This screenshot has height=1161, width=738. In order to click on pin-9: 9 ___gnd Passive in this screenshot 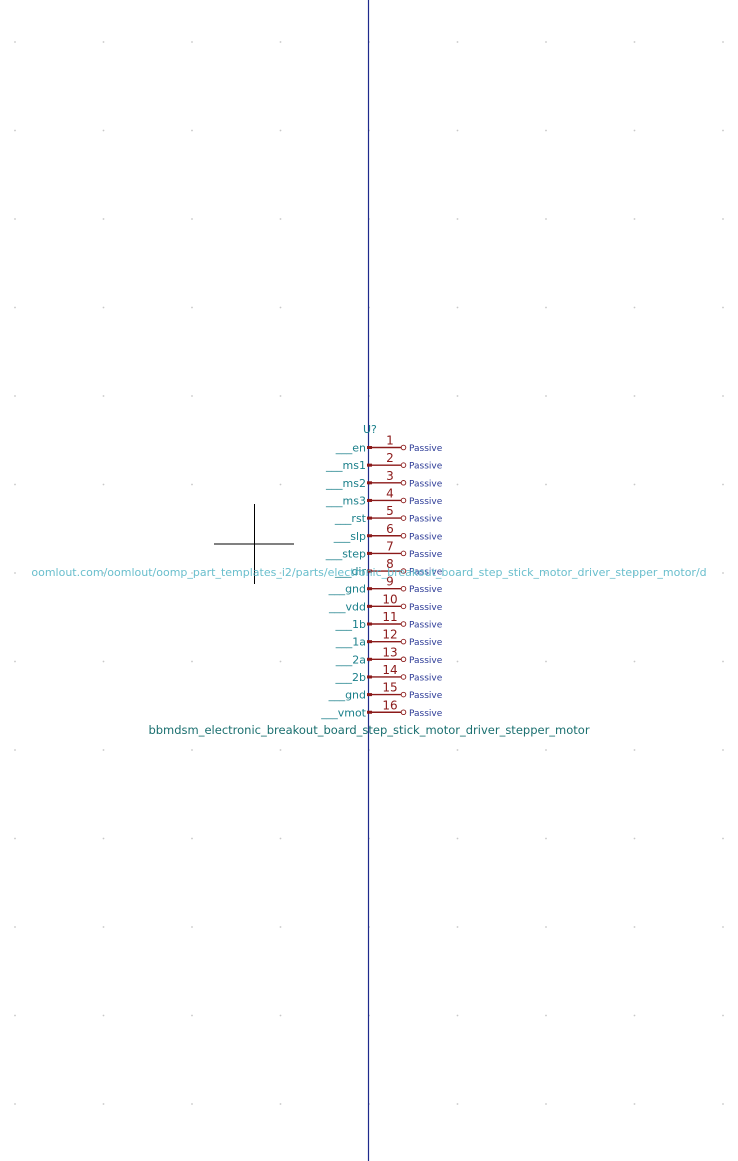, I will do `click(385, 585)`.